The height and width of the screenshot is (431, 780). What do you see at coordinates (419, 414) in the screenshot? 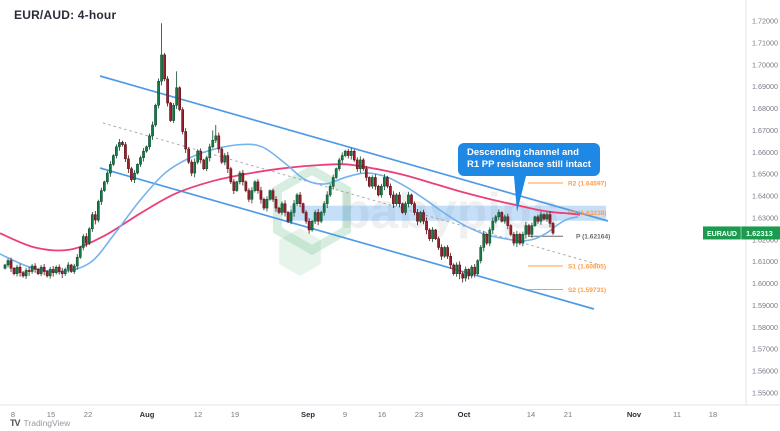
I see `time-tick-label: 23` at bounding box center [419, 414].